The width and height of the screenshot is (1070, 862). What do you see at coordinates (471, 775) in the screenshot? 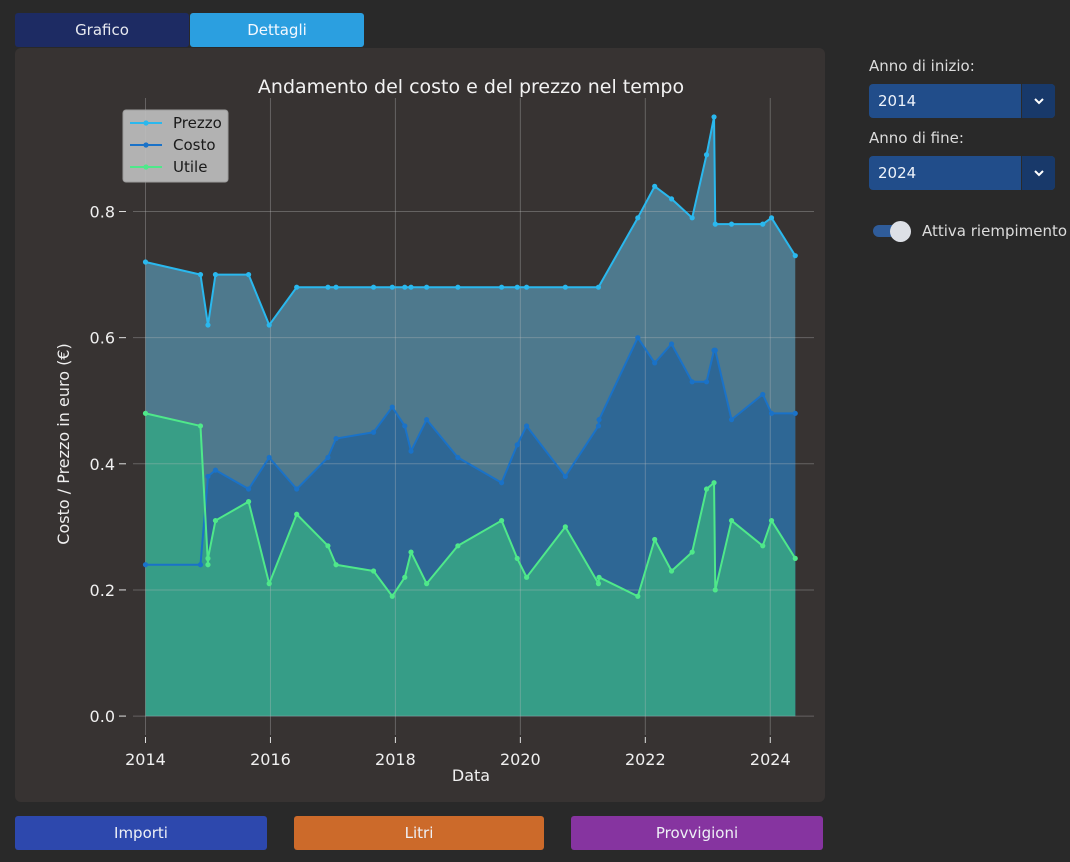
I see `x-axis-label: Data` at bounding box center [471, 775].